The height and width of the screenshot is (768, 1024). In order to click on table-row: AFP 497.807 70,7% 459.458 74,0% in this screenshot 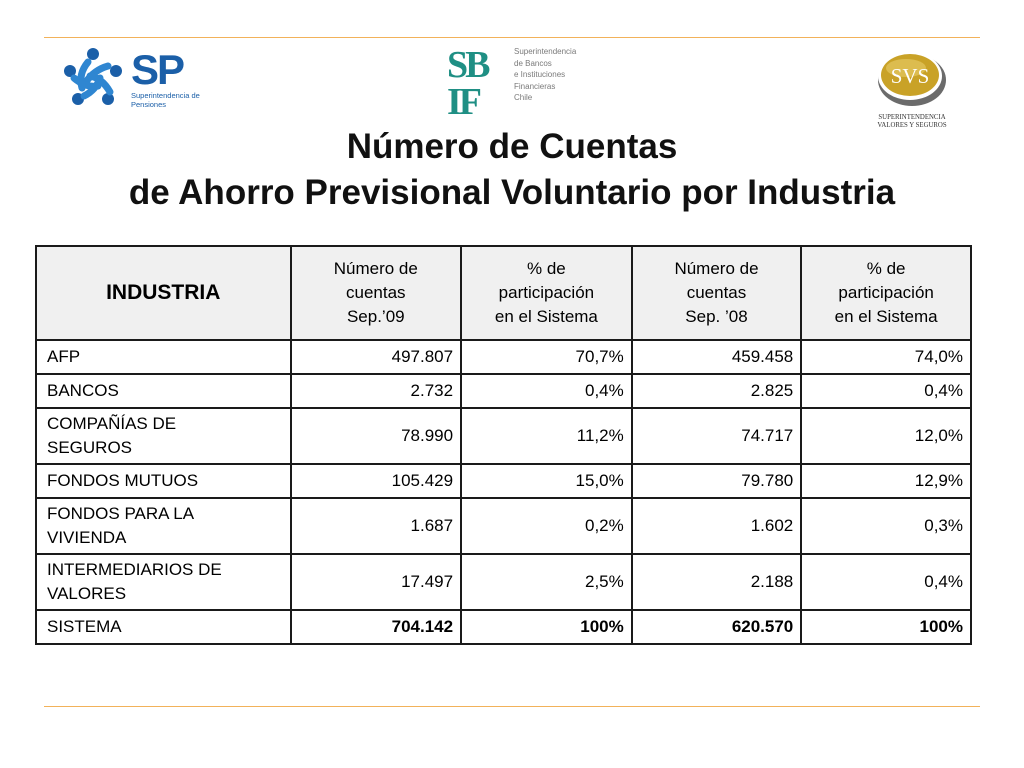, I will do `click(503, 357)`.